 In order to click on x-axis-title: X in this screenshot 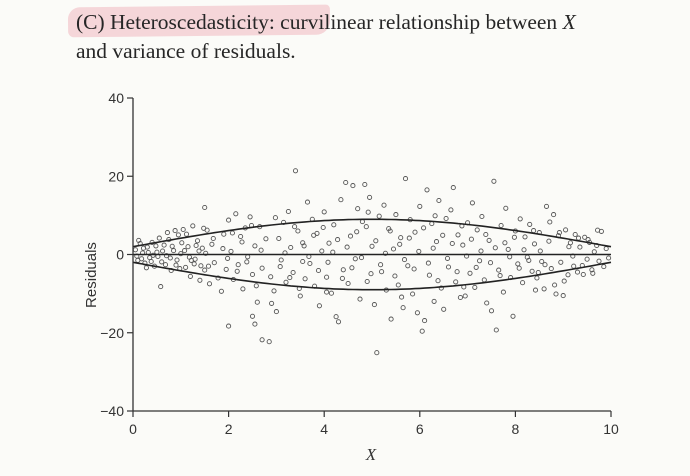, I will do `click(371, 454)`.